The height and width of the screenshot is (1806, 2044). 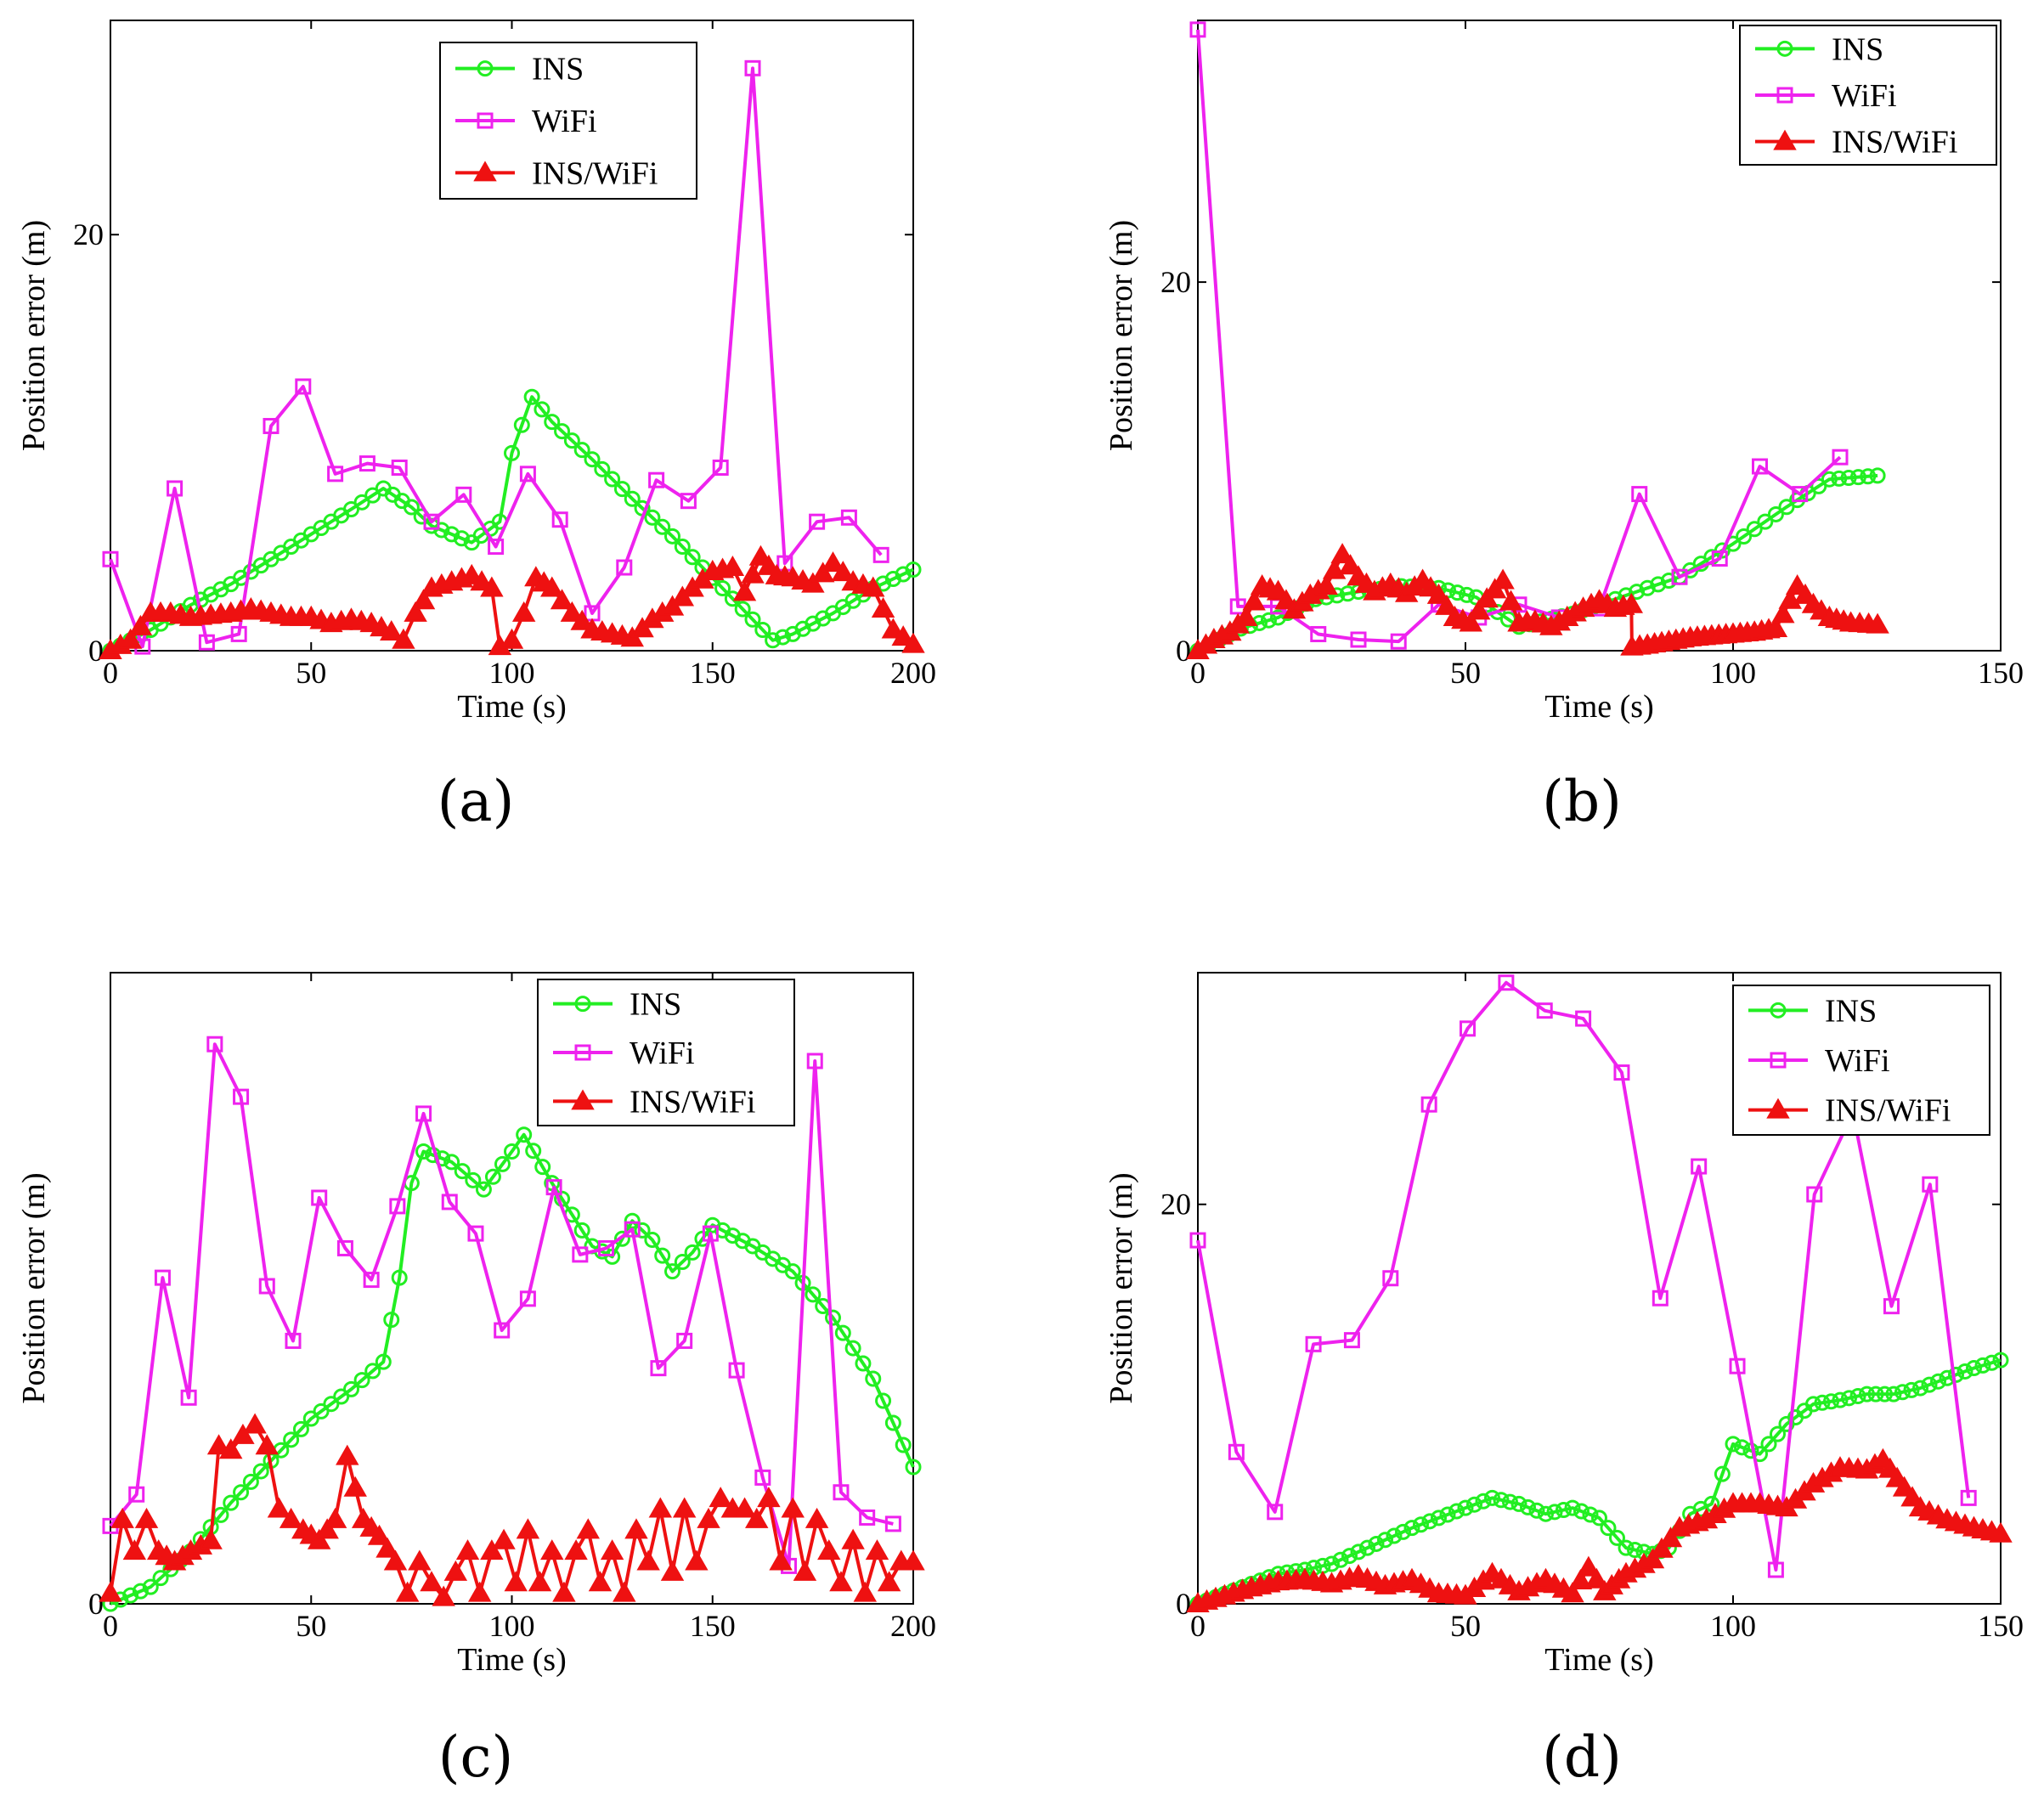 I want to click on x-tick-label: 150, so click(x=713, y=1626).